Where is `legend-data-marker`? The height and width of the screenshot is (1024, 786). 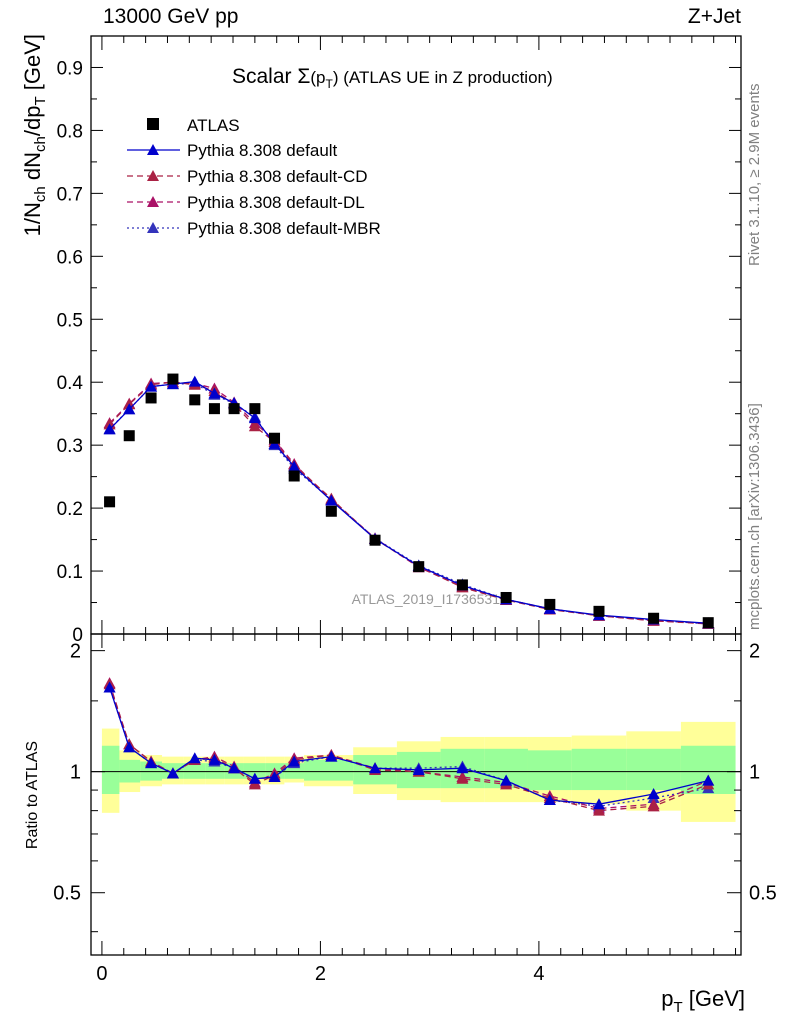
legend-data-marker is located at coordinates (153, 124).